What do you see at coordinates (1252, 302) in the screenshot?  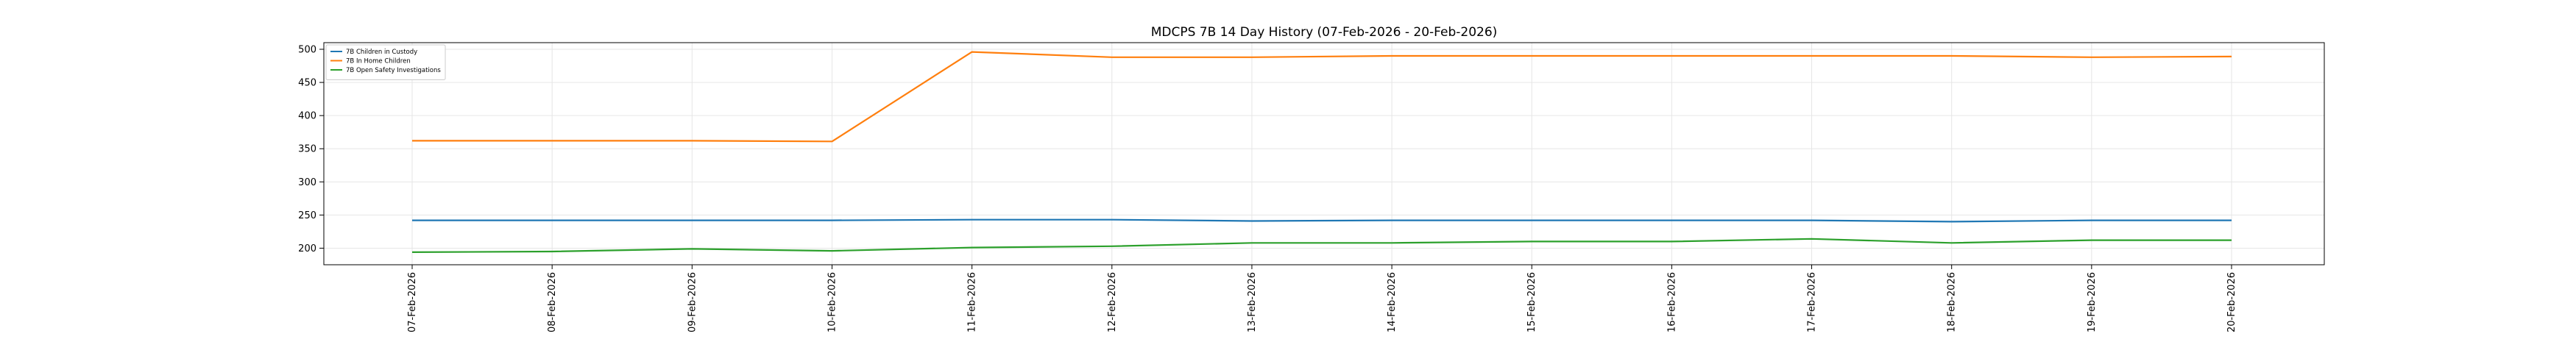 I see `x-tick-label: 13-Feb-2026` at bounding box center [1252, 302].